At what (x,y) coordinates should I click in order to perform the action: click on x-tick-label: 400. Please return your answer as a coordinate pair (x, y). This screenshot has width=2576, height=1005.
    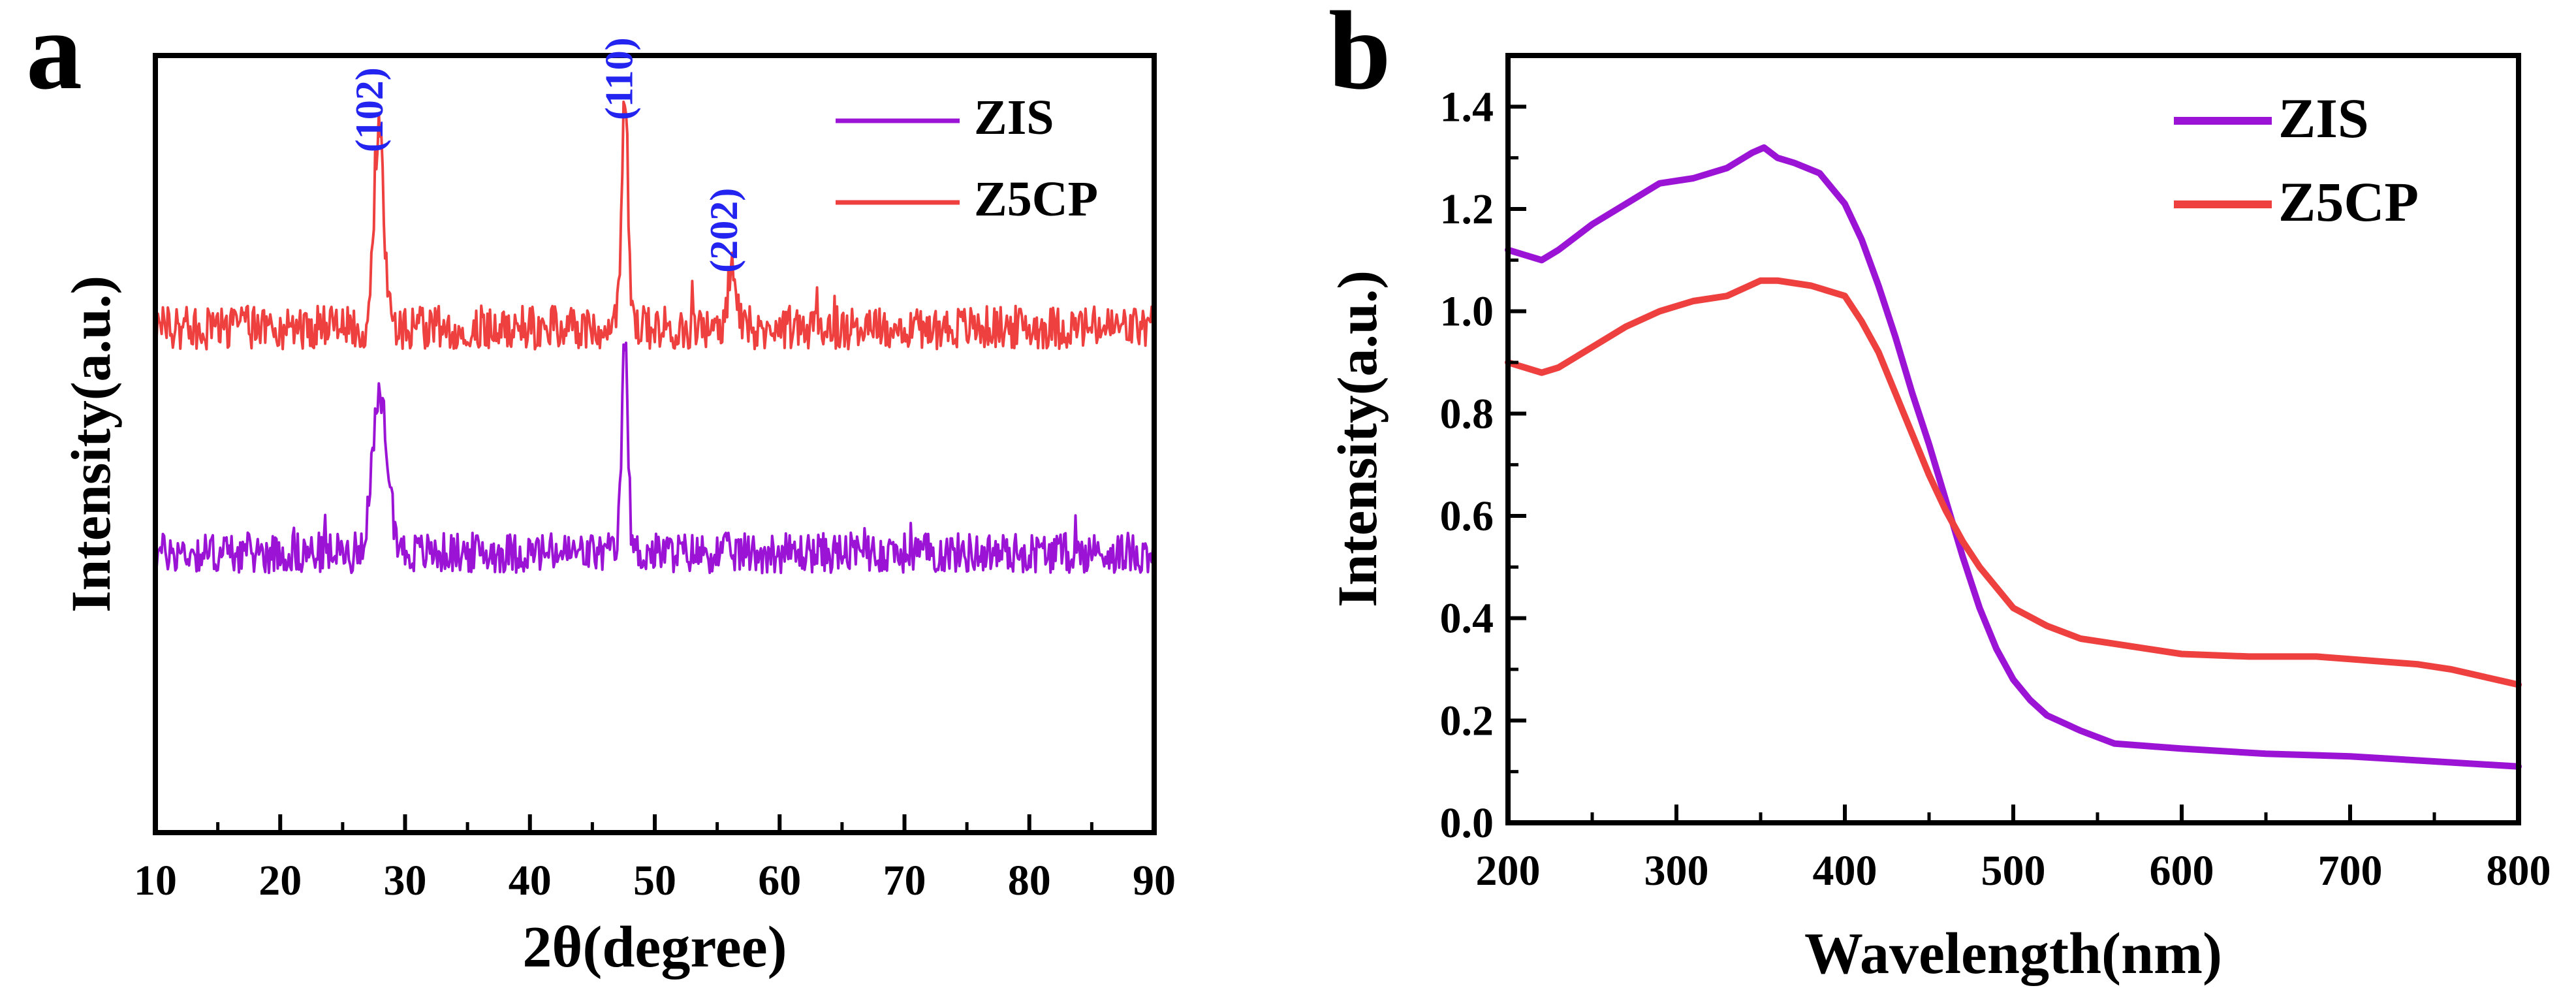
    Looking at the image, I should click on (1845, 871).